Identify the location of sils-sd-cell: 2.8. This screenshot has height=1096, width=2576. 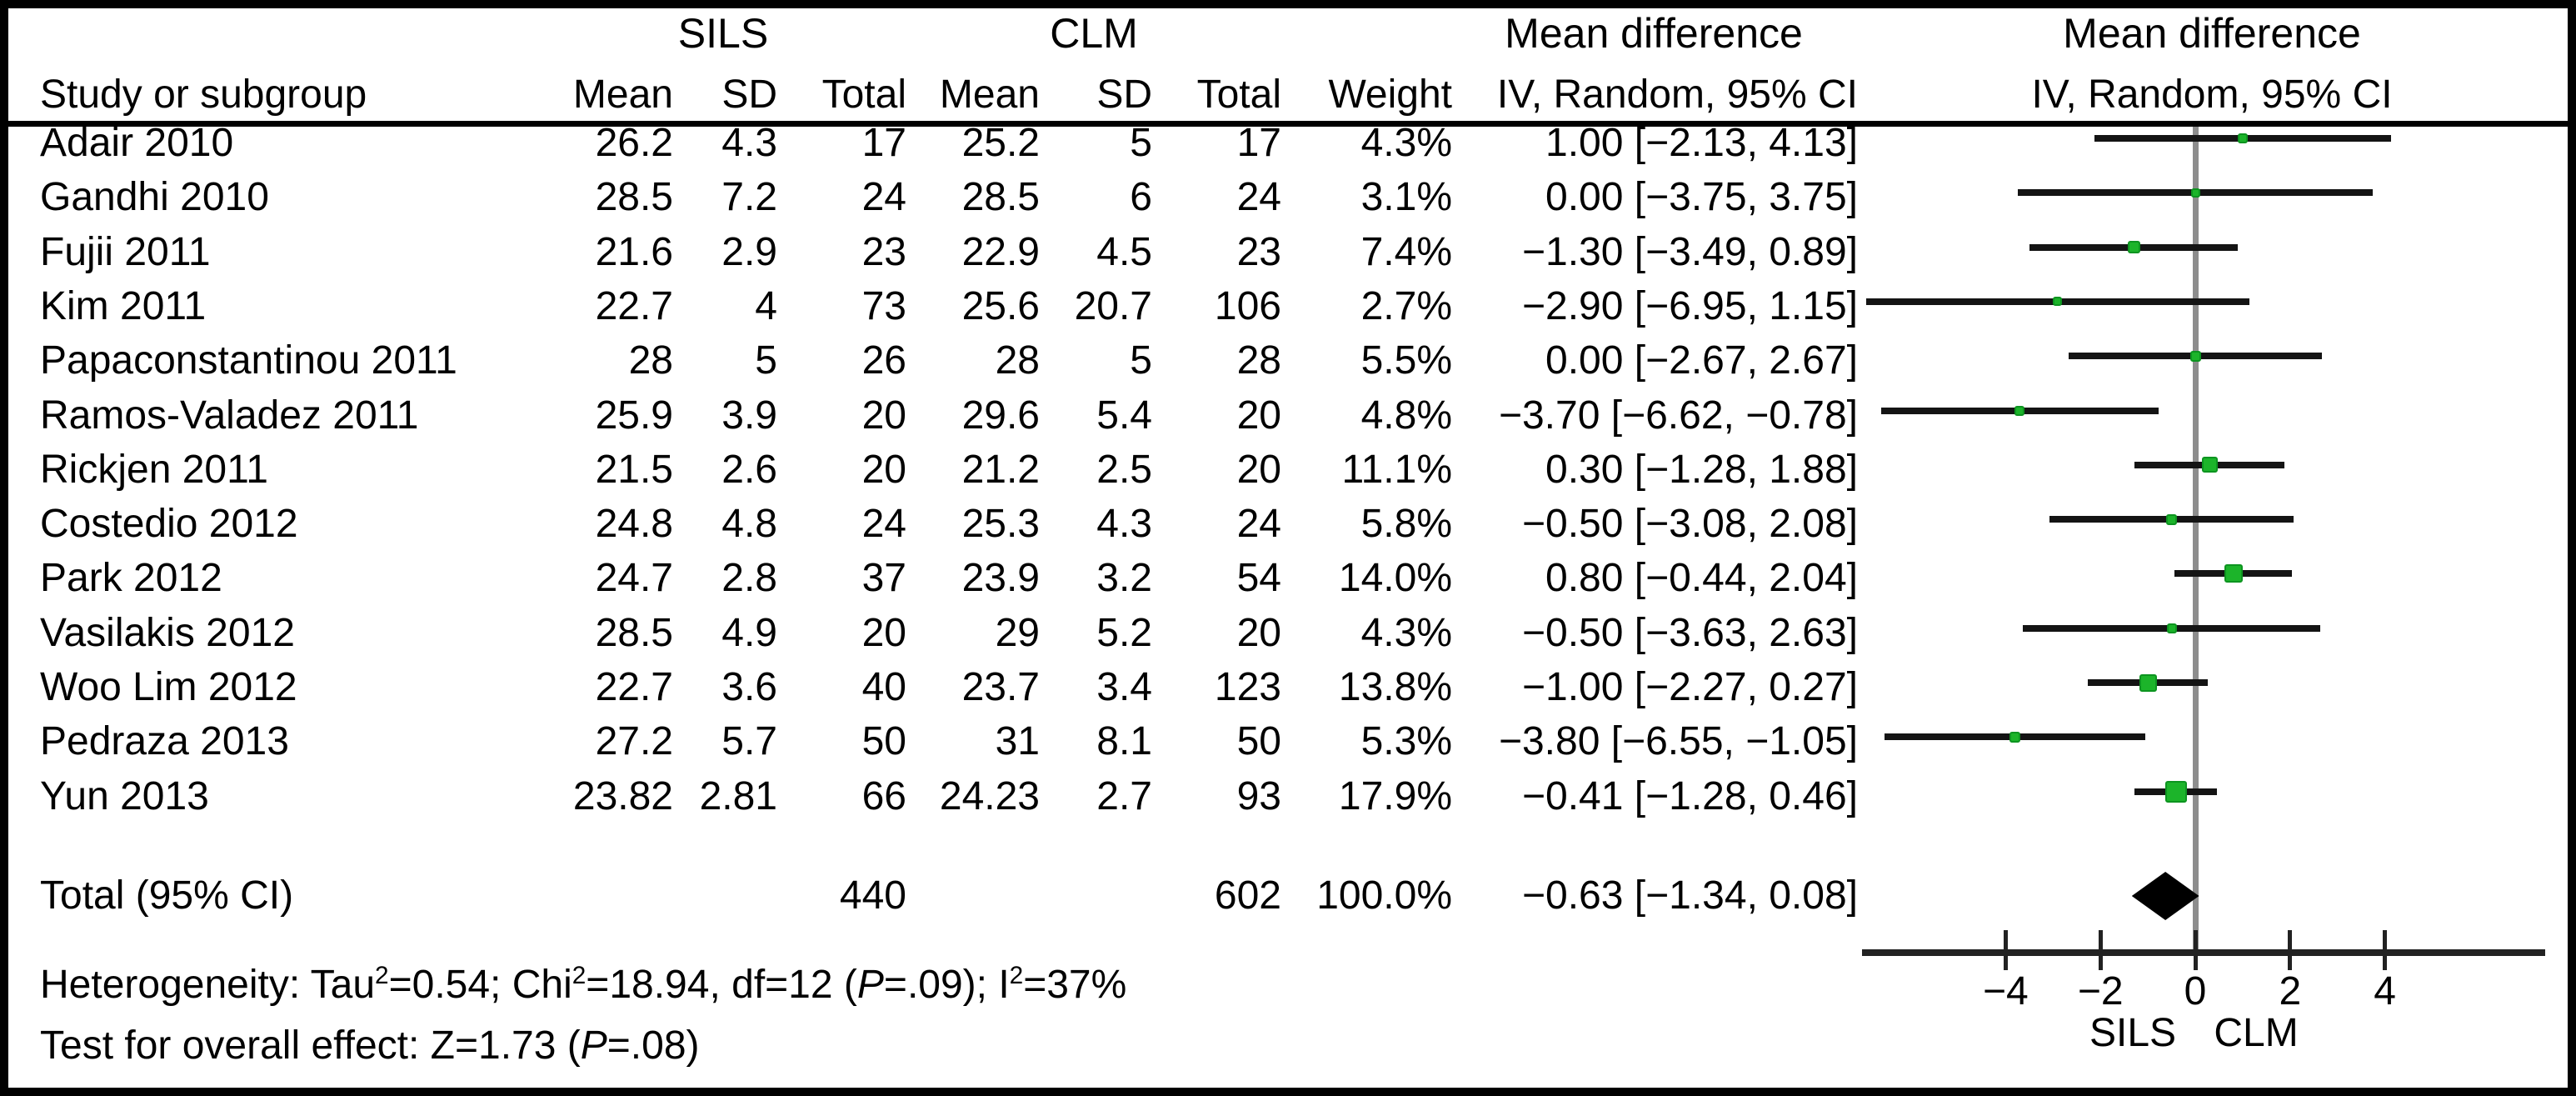
(749, 578).